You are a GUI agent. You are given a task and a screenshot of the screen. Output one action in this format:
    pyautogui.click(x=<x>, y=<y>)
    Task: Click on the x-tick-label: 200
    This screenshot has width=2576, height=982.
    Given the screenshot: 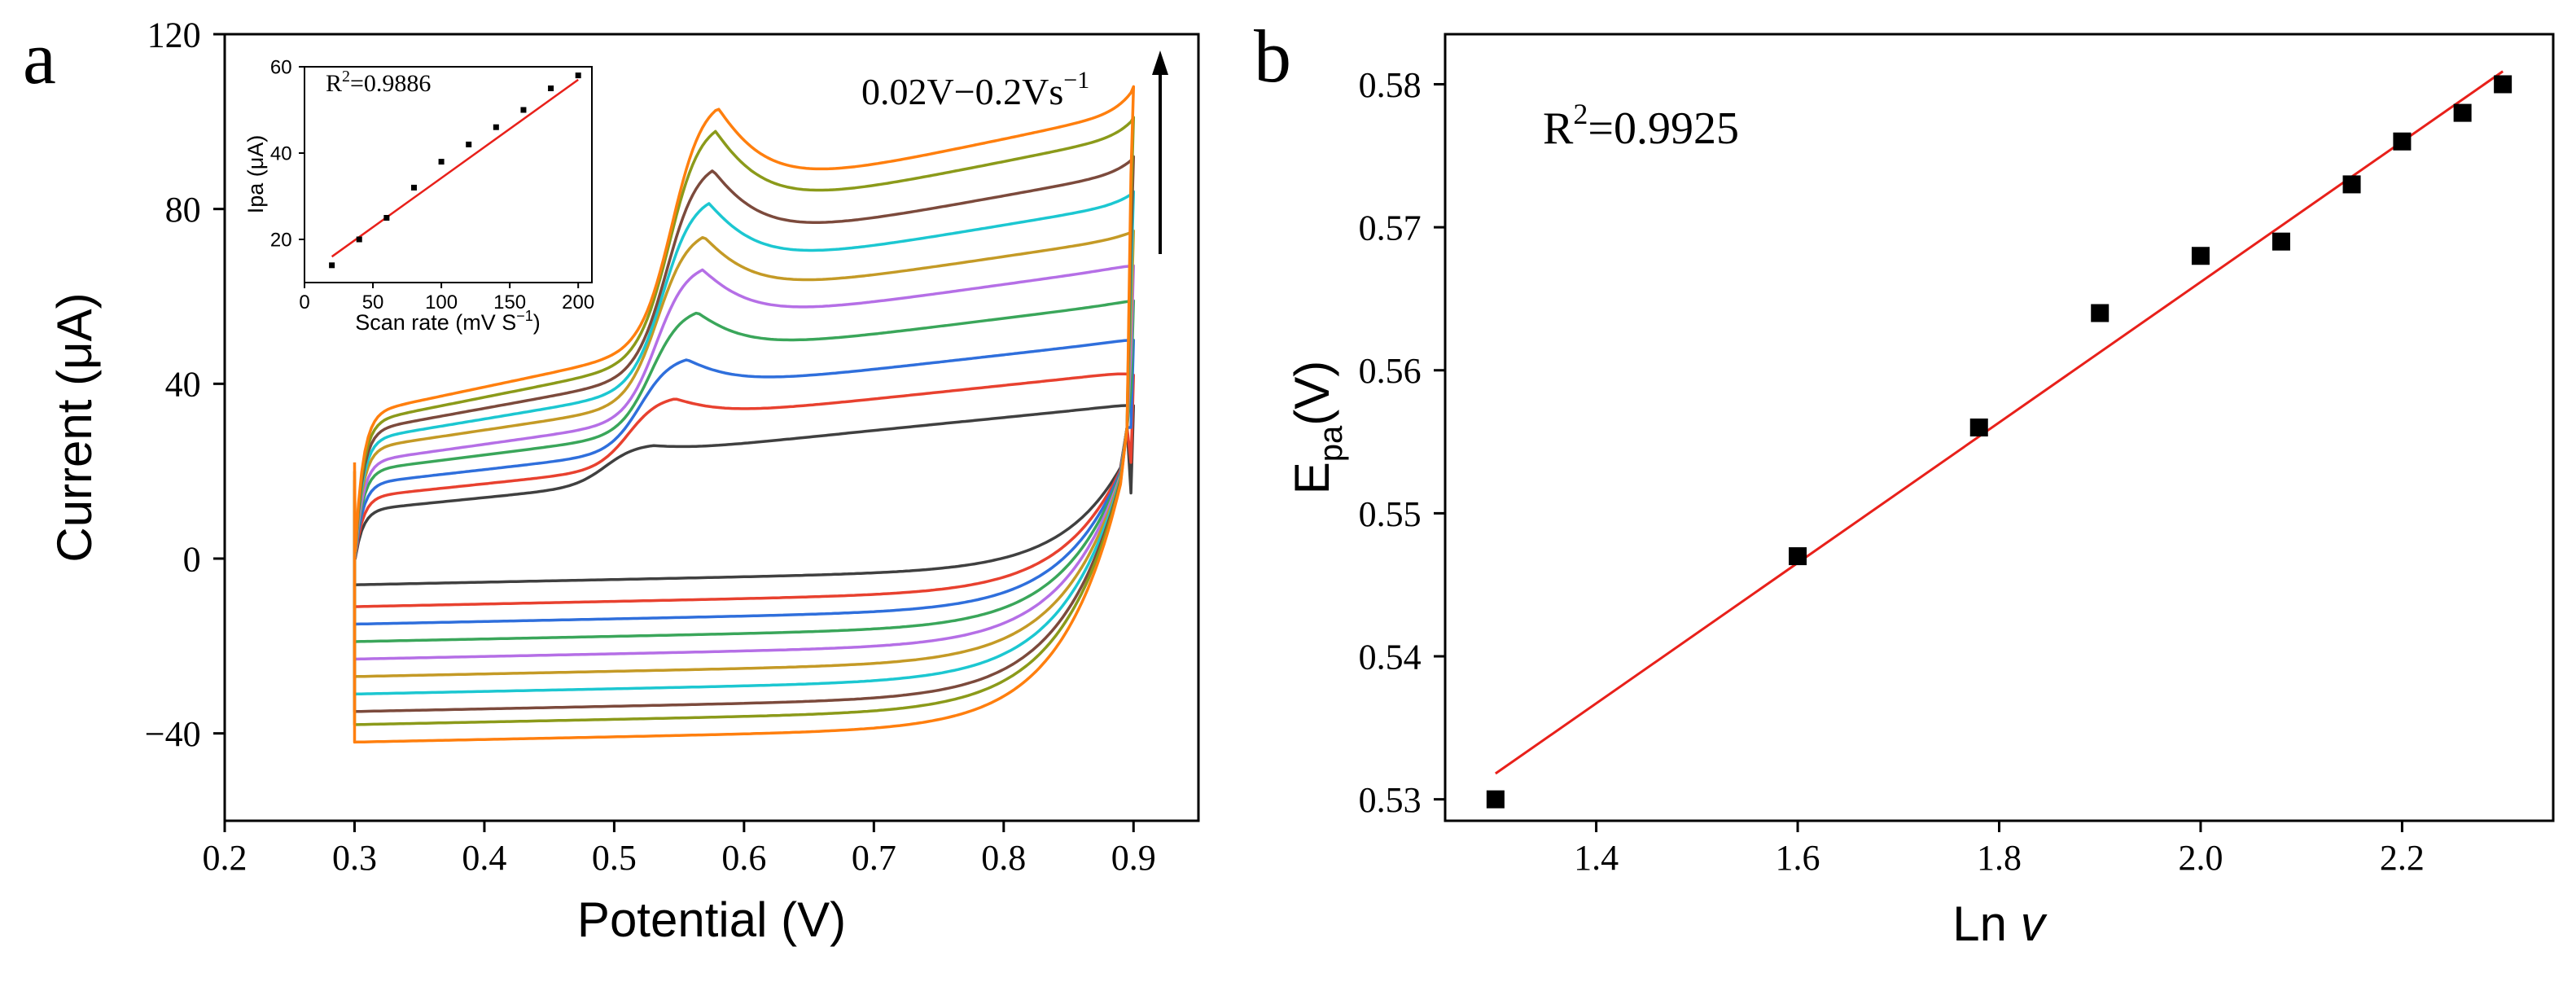 What is the action you would take?
    pyautogui.click(x=578, y=302)
    